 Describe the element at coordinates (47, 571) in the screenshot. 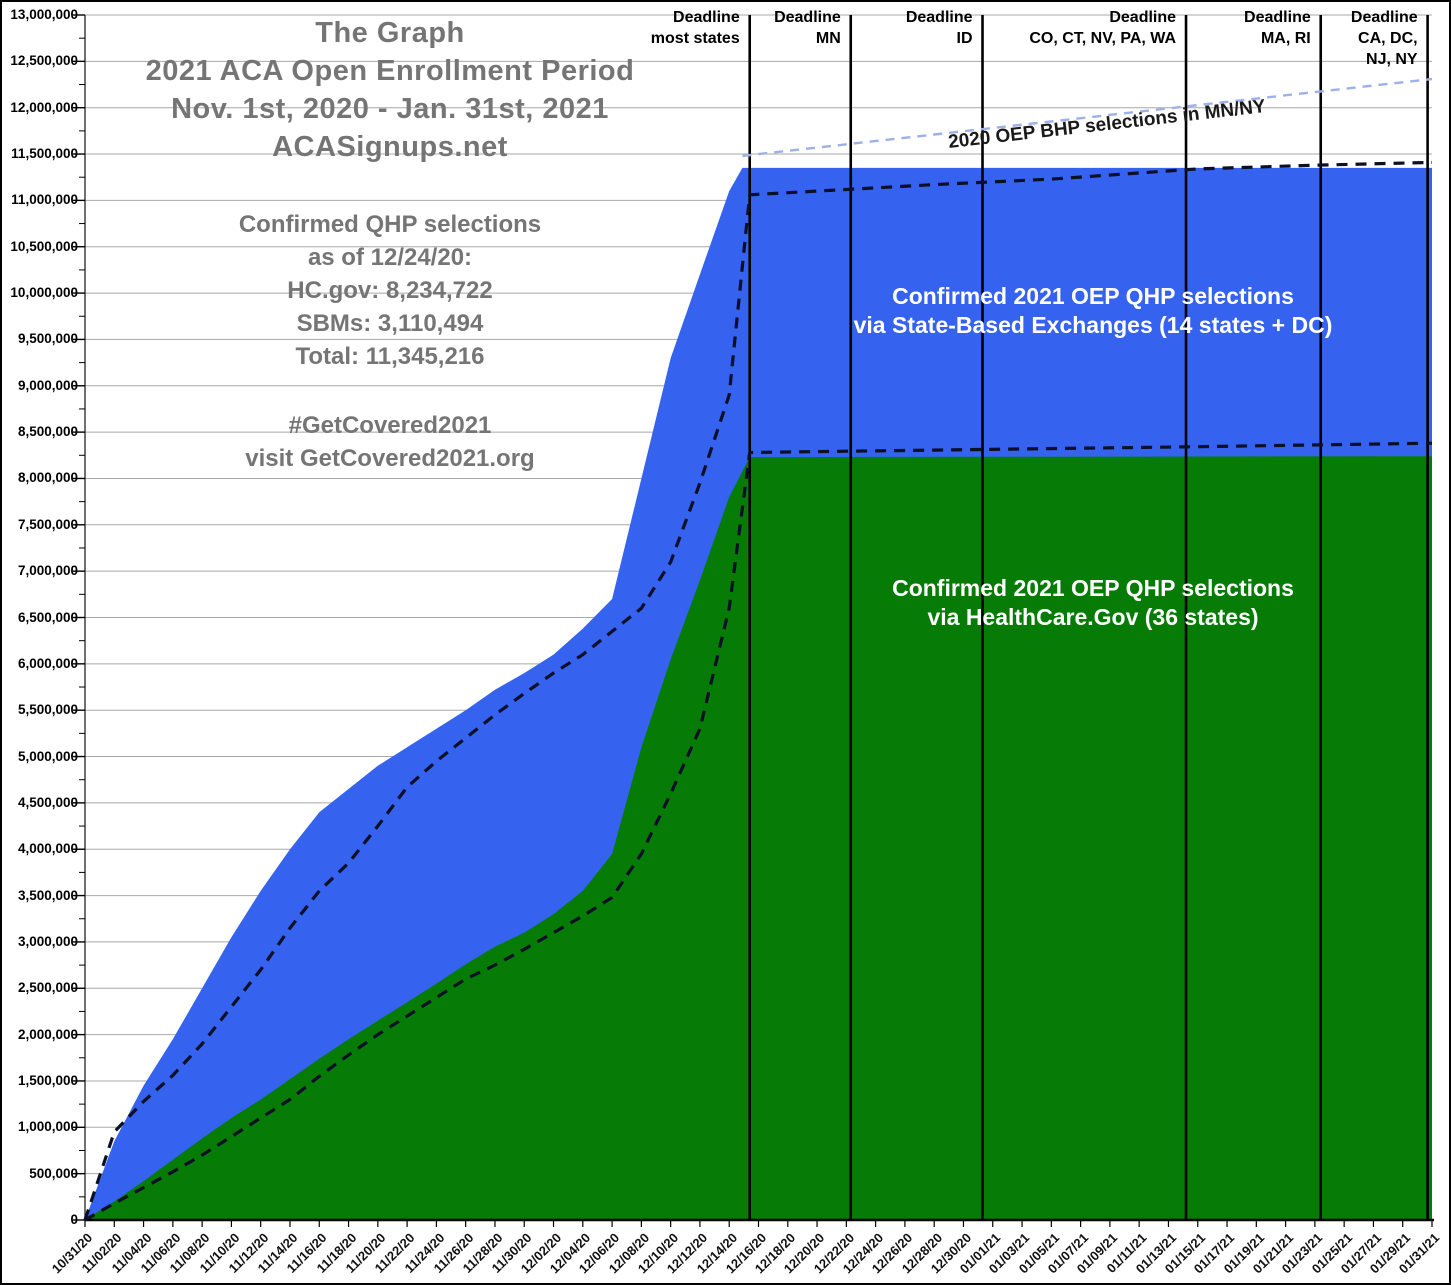

I see `y-axis-tick-label: 7,000,000` at that location.